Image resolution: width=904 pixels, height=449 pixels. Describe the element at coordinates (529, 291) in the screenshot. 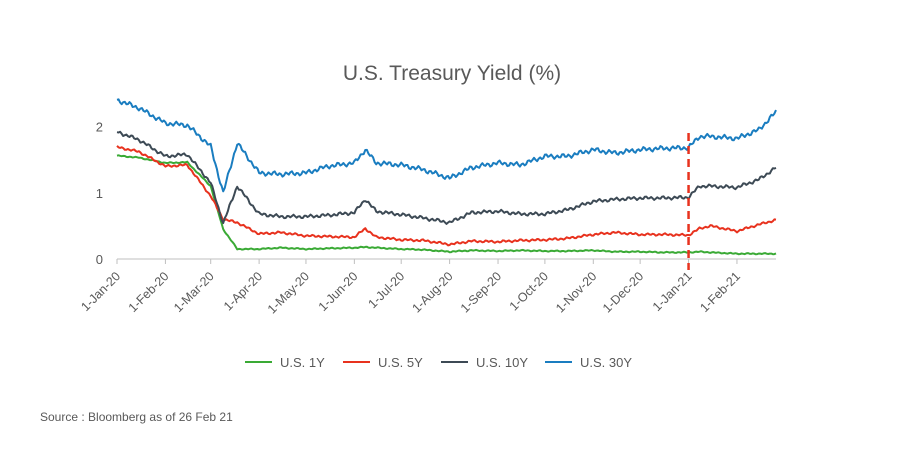

I see `x-tick-label: 1-Oct-20` at that location.